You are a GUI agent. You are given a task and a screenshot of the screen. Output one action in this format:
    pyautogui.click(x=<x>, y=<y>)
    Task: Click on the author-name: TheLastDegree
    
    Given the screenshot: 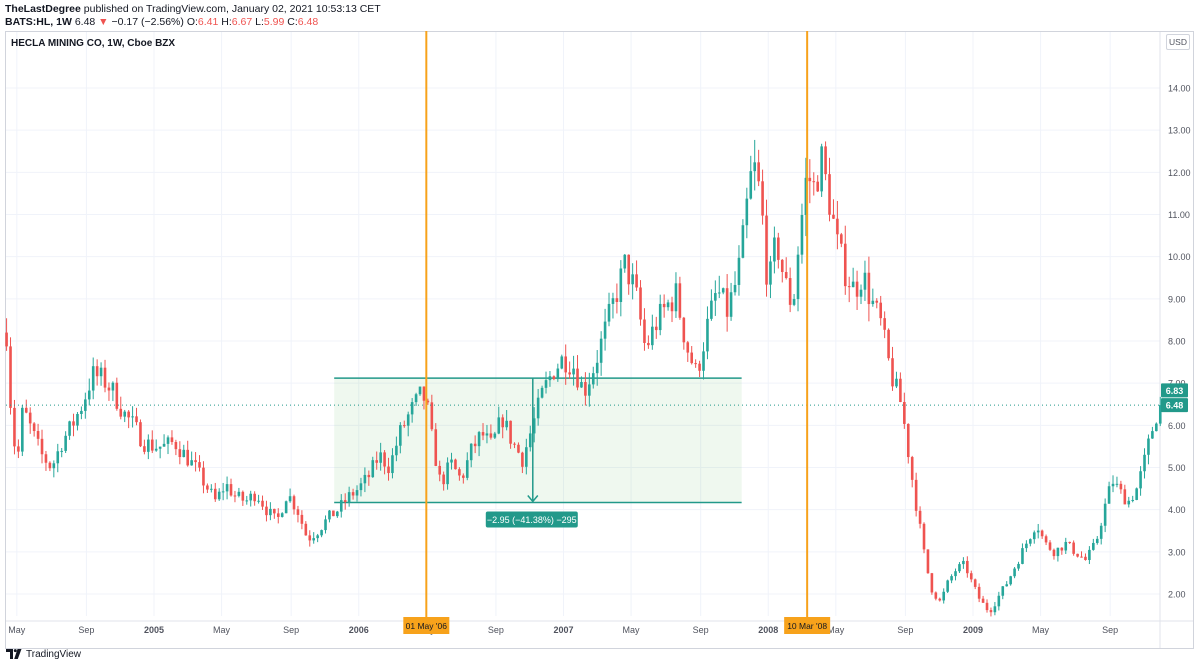 What is the action you would take?
    pyautogui.click(x=43, y=9)
    